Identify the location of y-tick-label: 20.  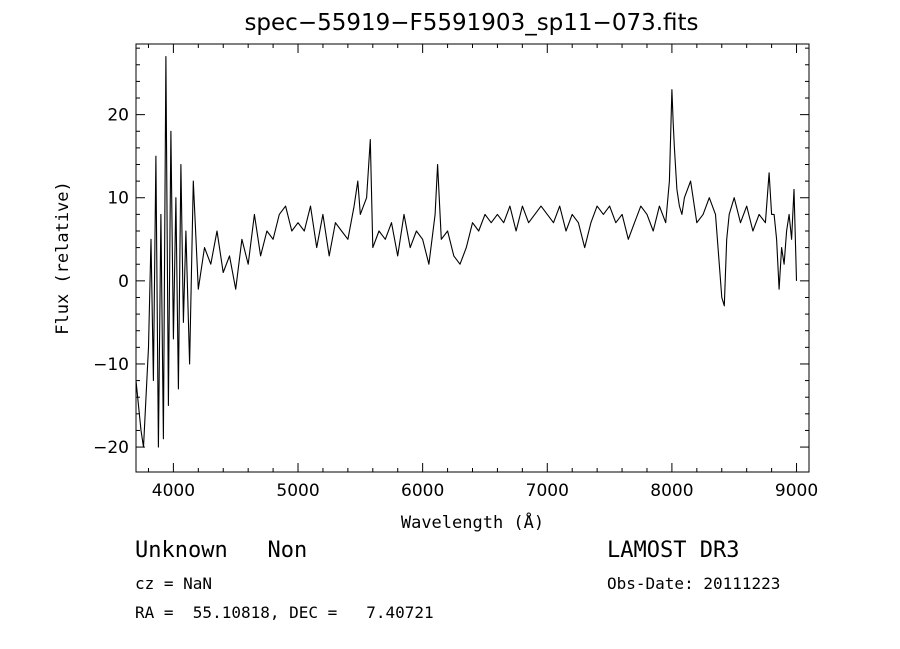
(118, 116).